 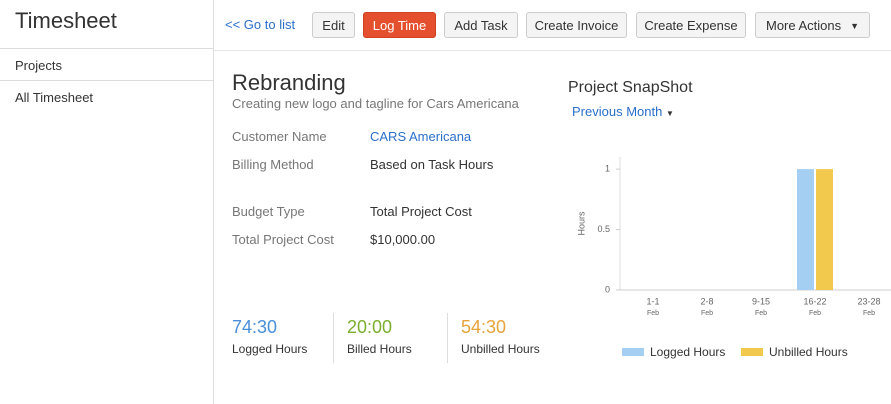 I want to click on stat-label: Logged Hours, so click(x=270, y=349).